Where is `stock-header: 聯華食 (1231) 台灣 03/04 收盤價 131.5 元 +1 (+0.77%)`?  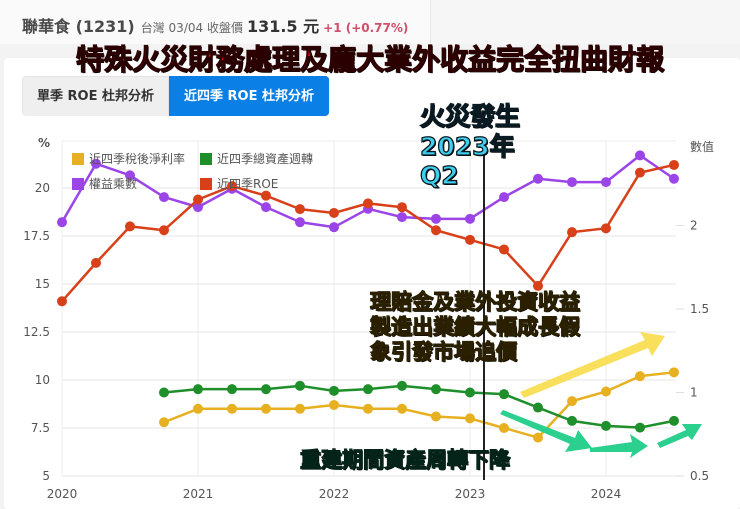
stock-header: 聯華食 (1231) 台灣 03/04 收盤價 131.5 元 +1 (+0.77%) is located at coordinates (215, 22).